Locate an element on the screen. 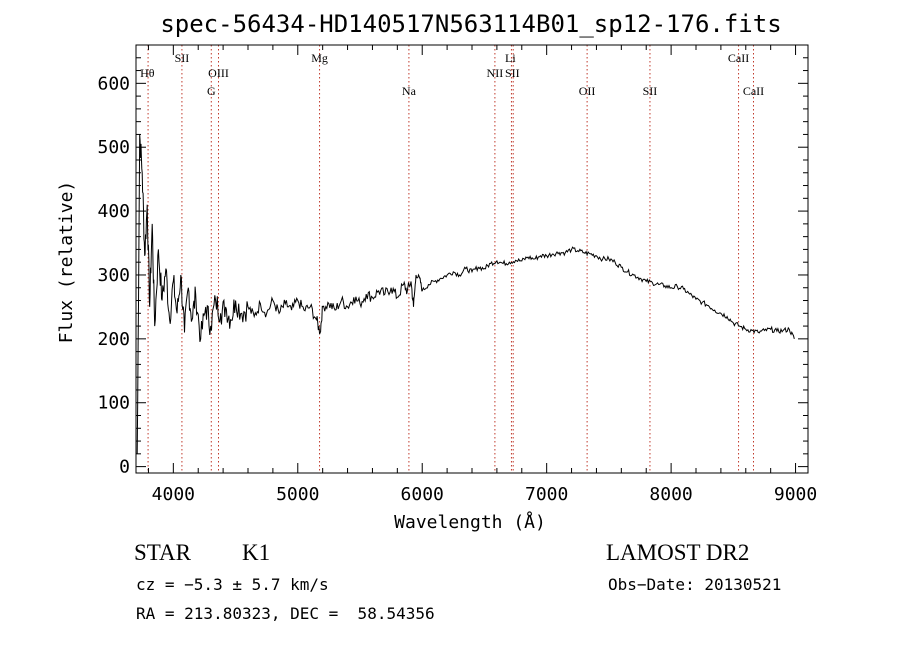 This screenshot has height=649, width=900. redshift-cz: cz = −5.3 ± 5.7 km/s is located at coordinates (232, 584).